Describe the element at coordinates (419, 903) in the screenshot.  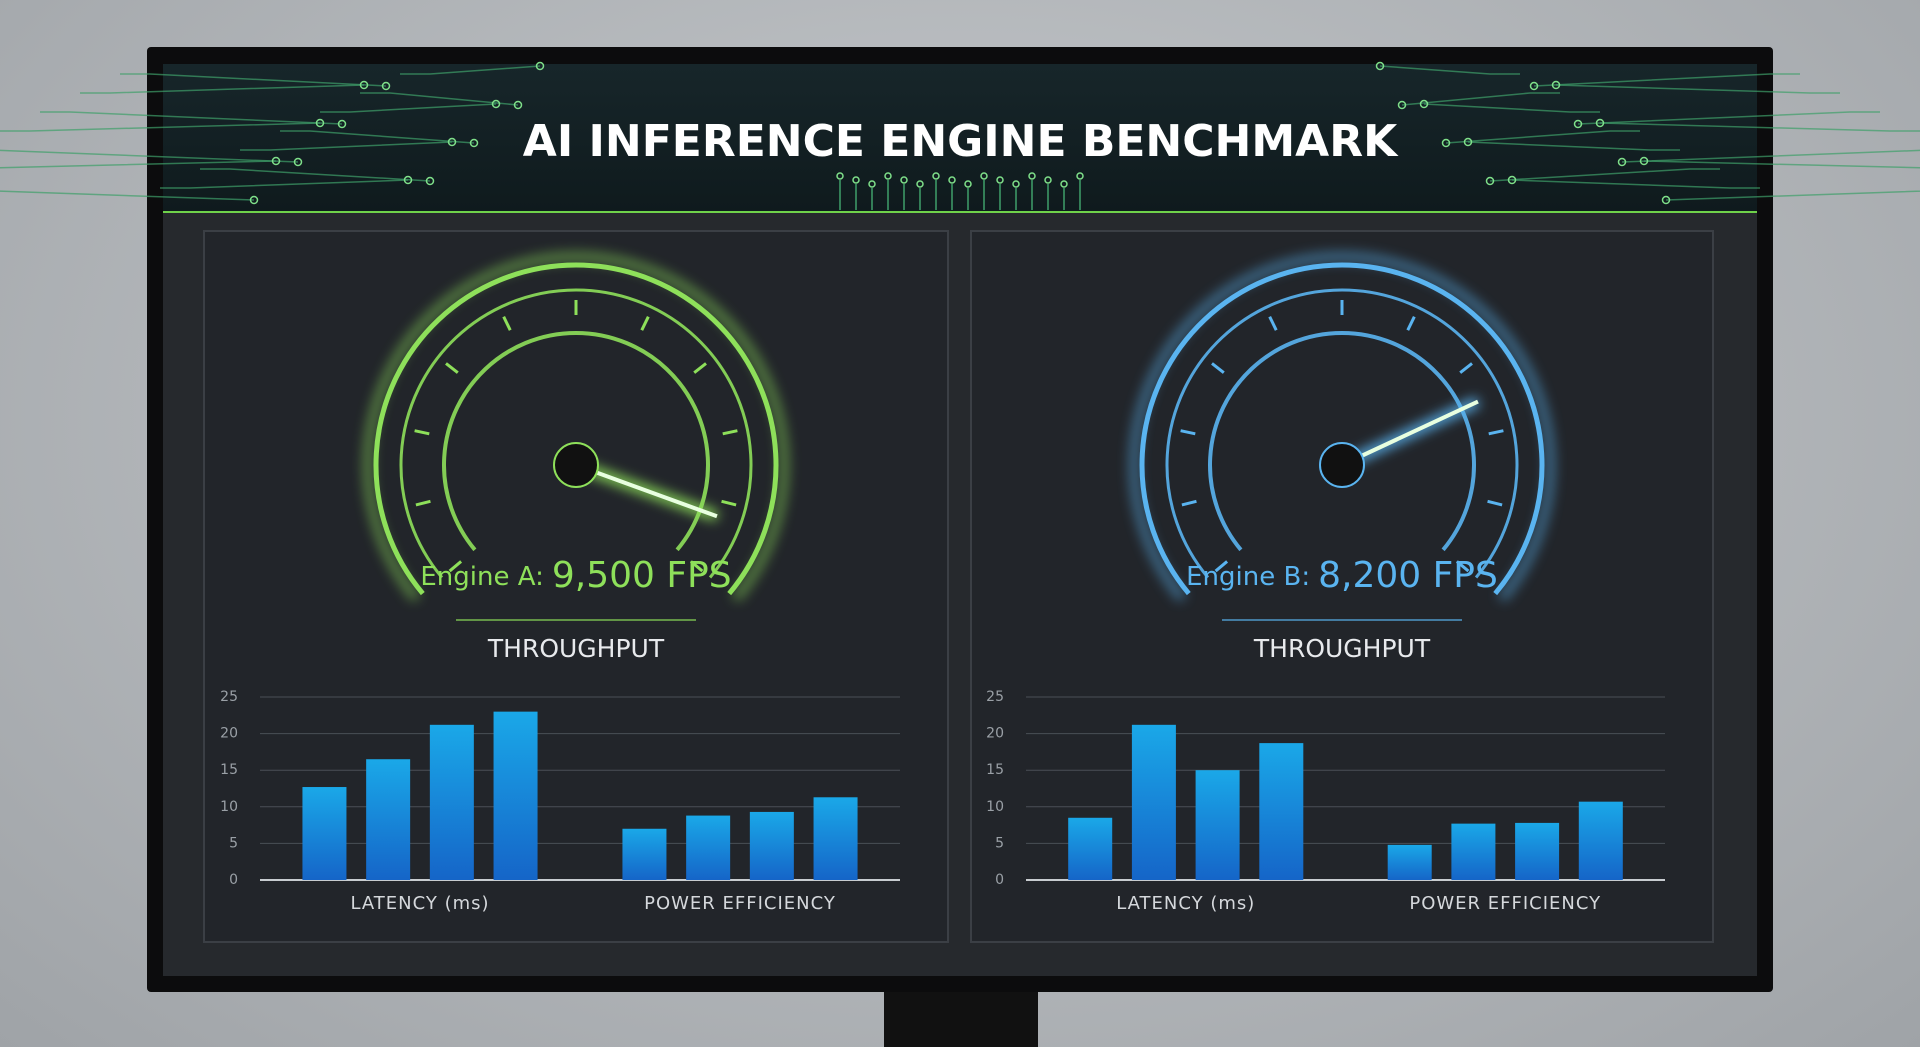
I see `x-tick-label: LATENCY (ms)` at that location.